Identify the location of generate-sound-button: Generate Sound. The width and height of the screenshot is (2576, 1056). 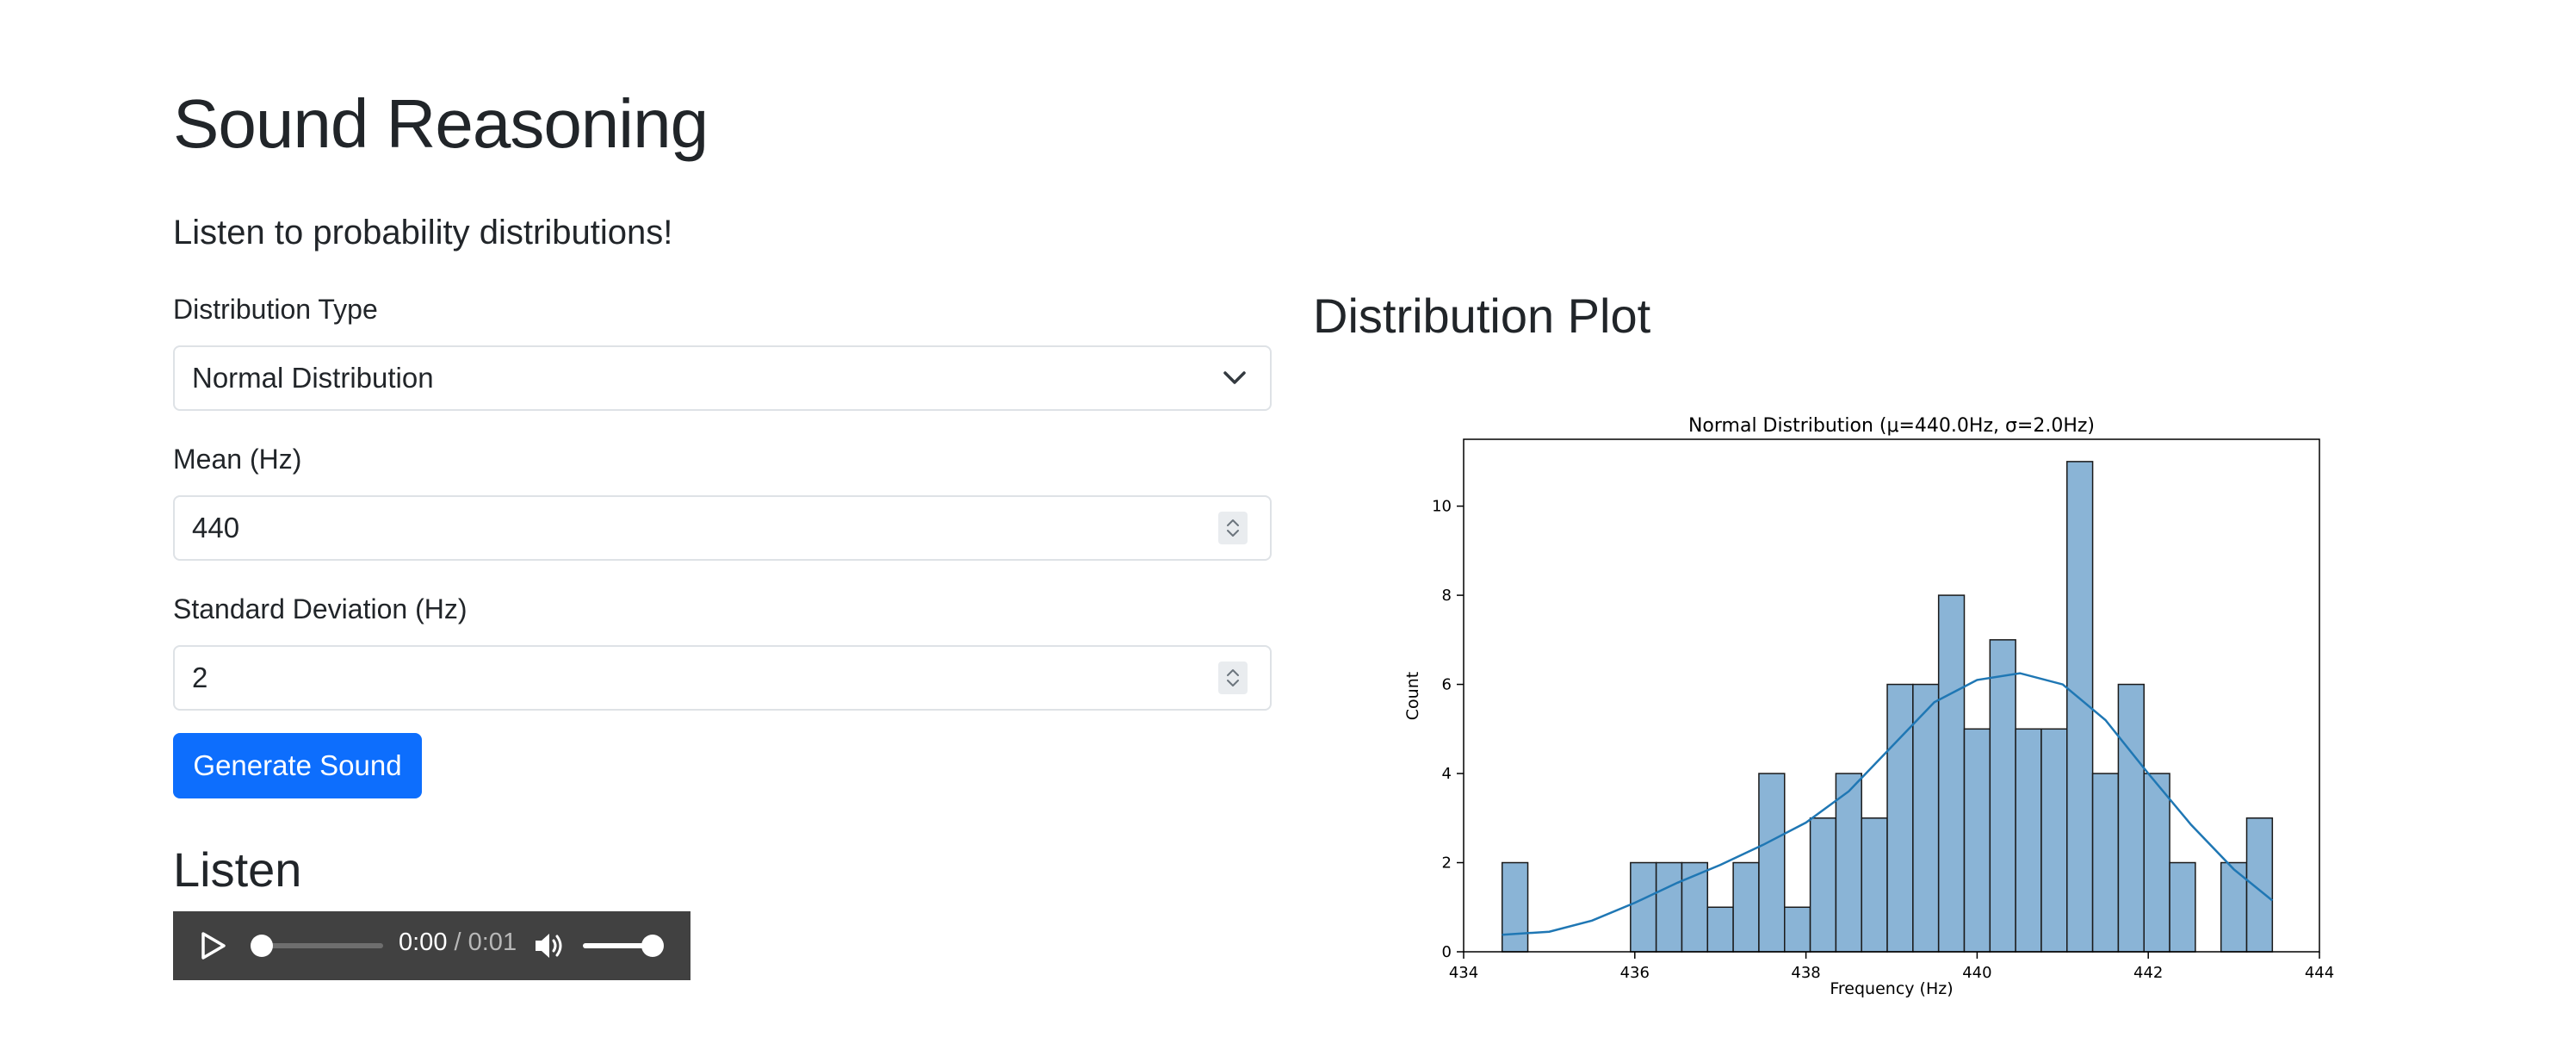
(297, 765).